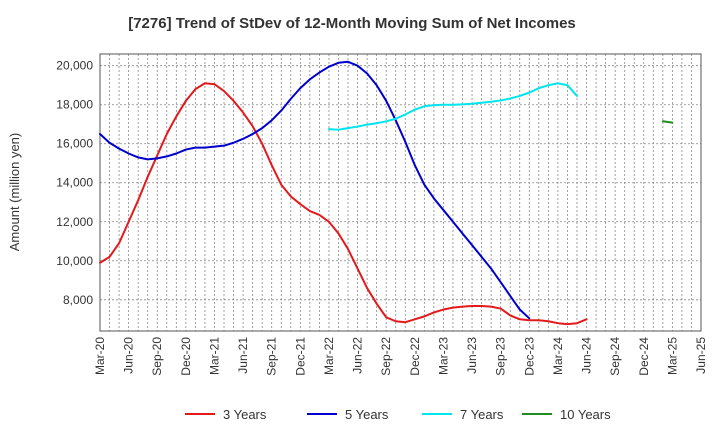 Image resolution: width=720 pixels, height=440 pixels. I want to click on x-tick-label: Jun-22, so click(358, 355).